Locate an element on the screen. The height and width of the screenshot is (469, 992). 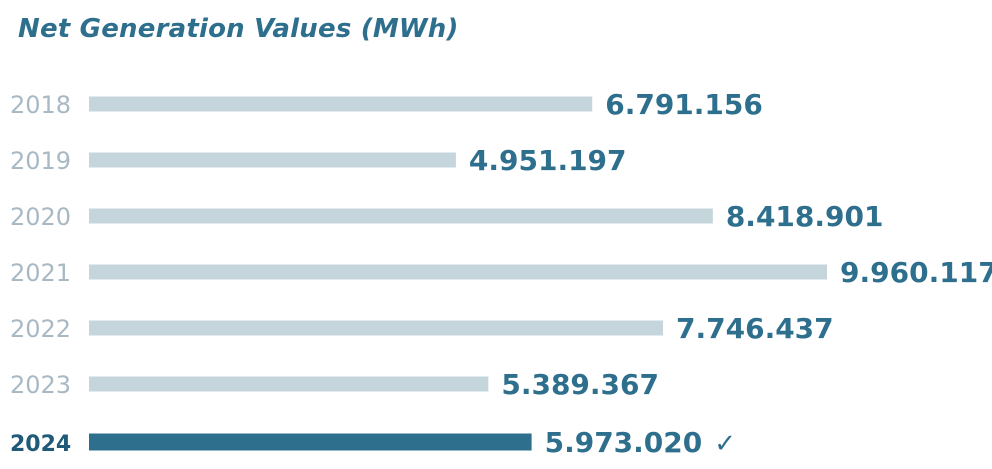
value-label-2021: 9.960.117 is located at coordinates (916, 272).